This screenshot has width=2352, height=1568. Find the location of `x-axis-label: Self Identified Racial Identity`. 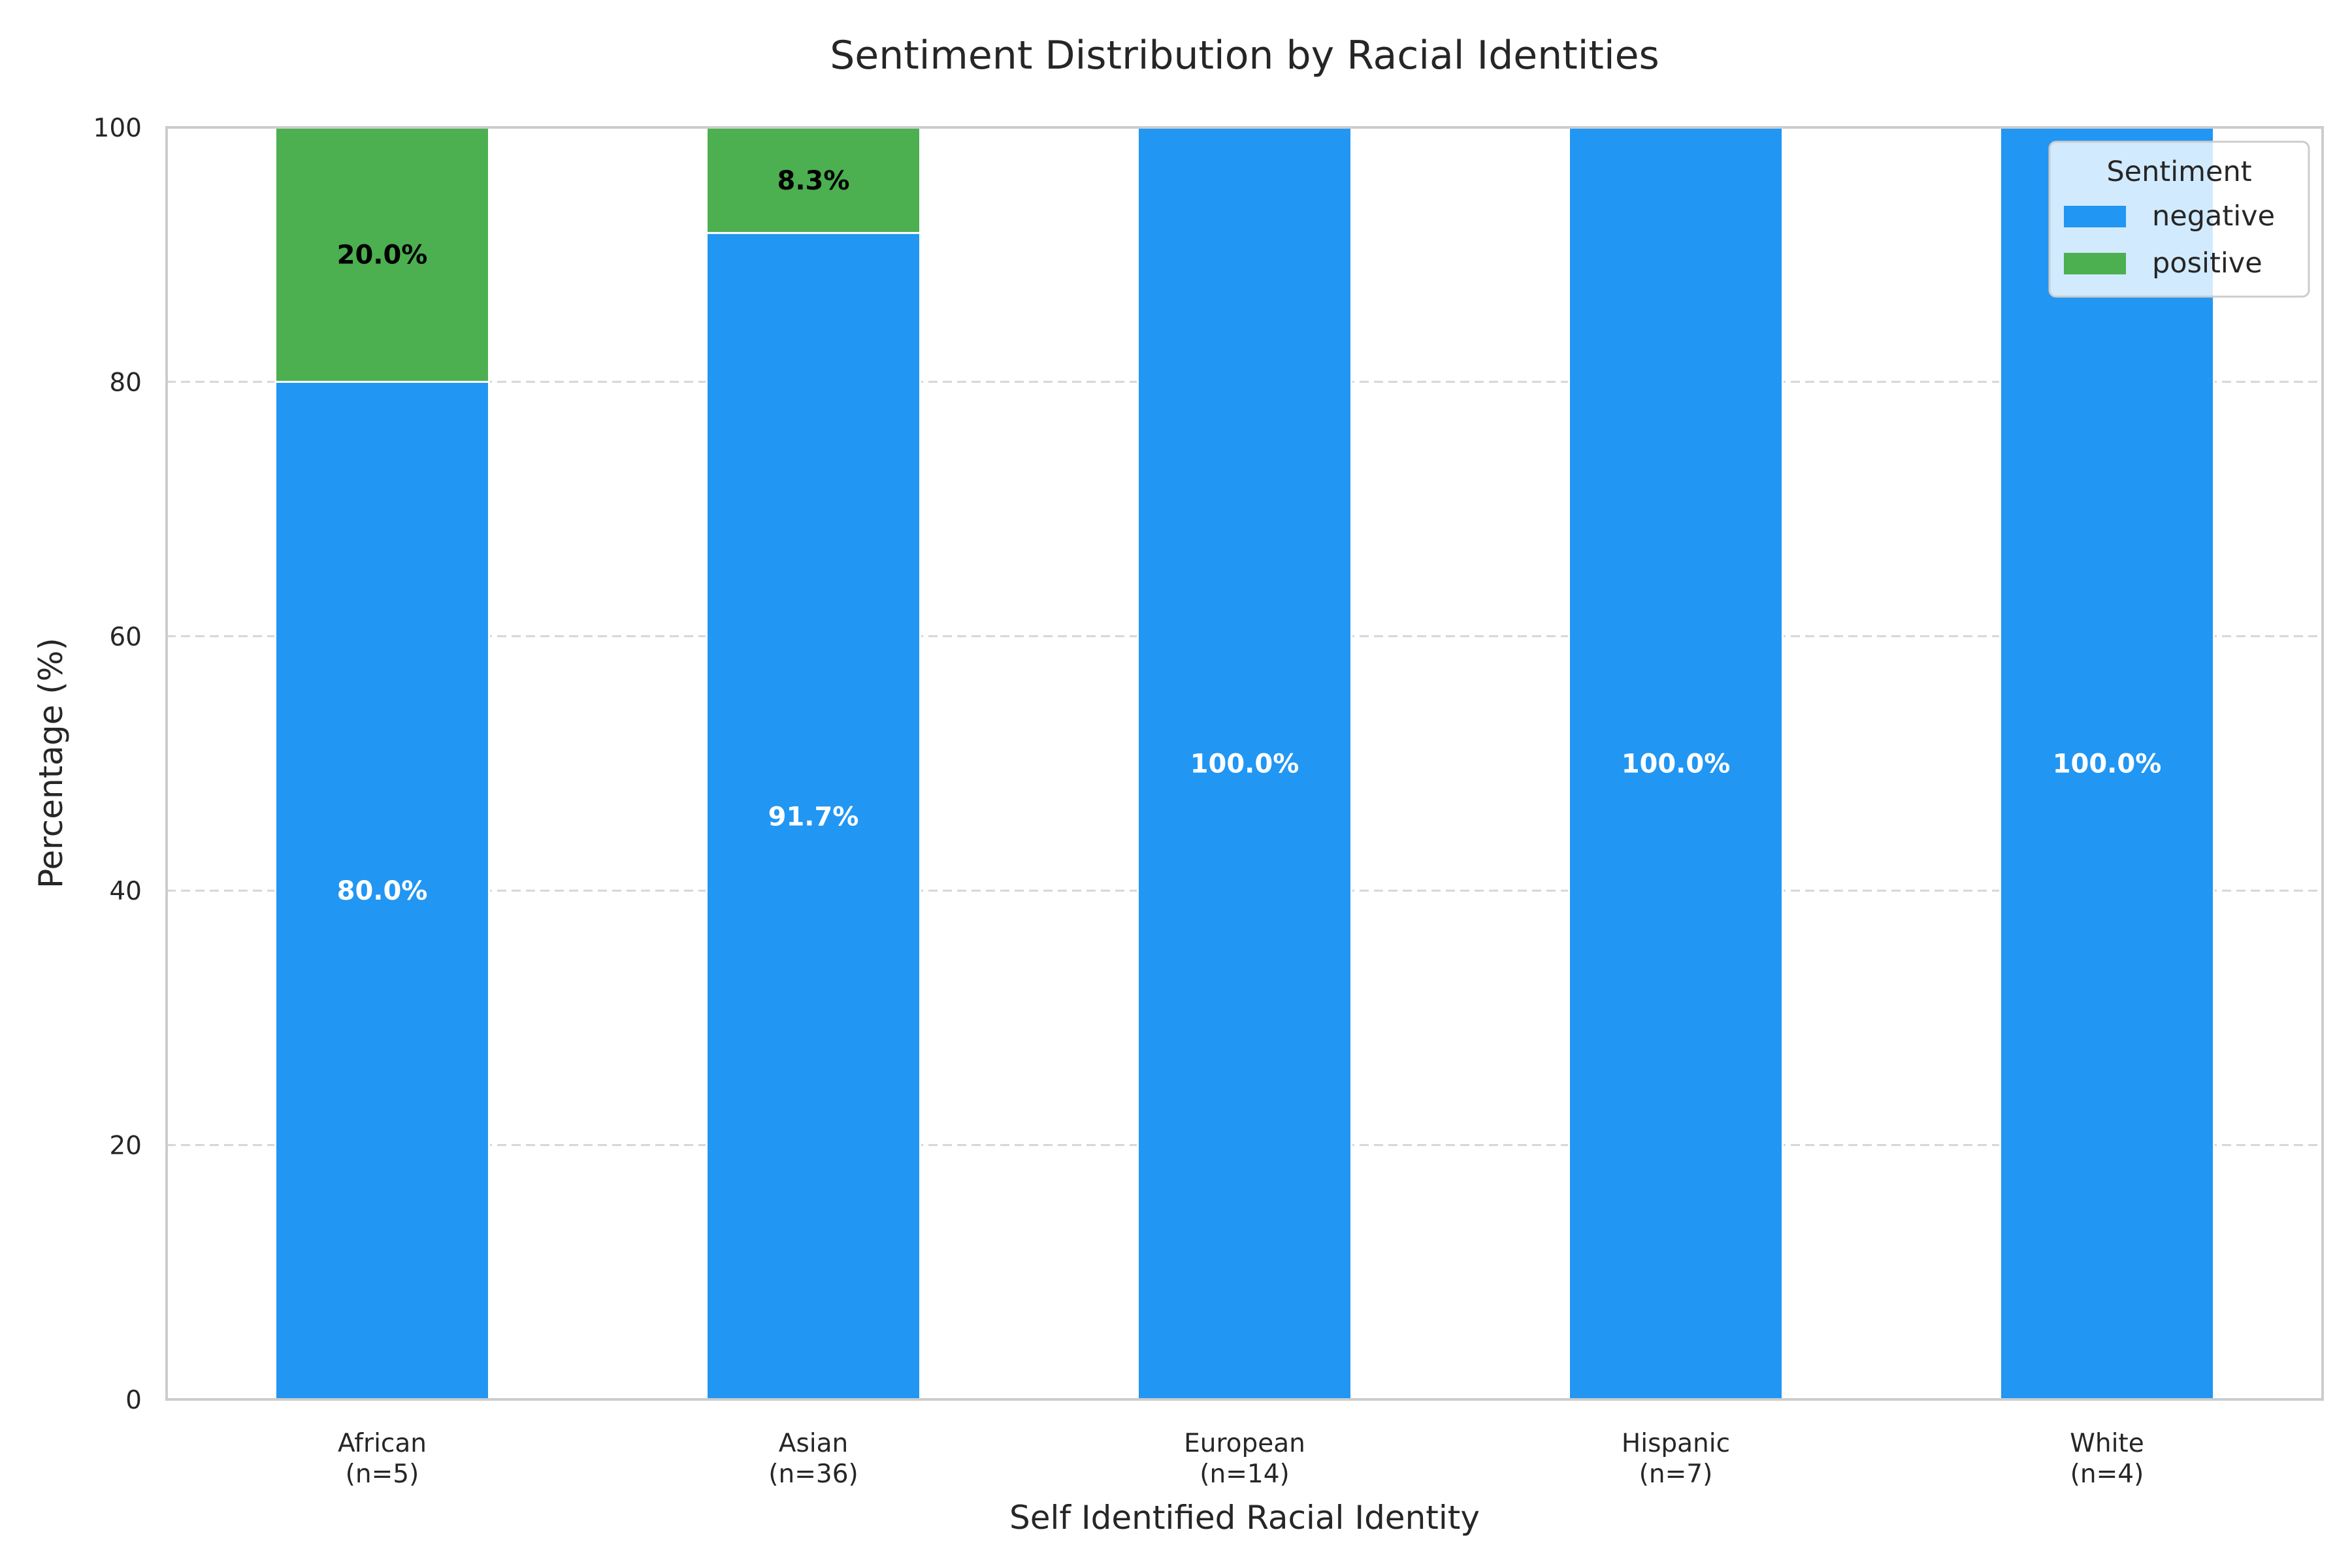

x-axis-label: Self Identified Racial Identity is located at coordinates (1244, 1518).